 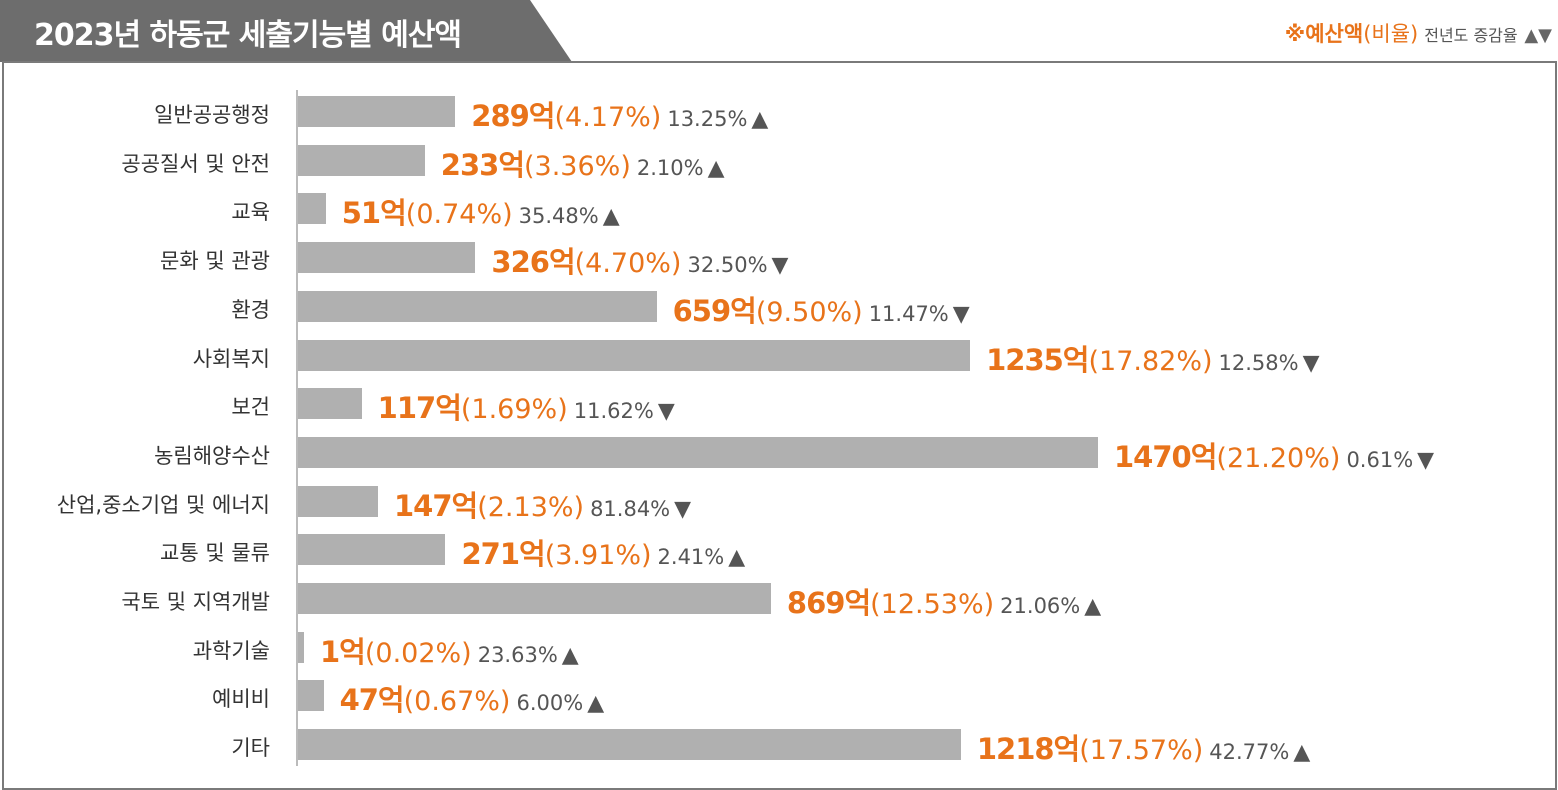 What do you see at coordinates (250, 407) in the screenshot?
I see `category-label: 보건` at bounding box center [250, 407].